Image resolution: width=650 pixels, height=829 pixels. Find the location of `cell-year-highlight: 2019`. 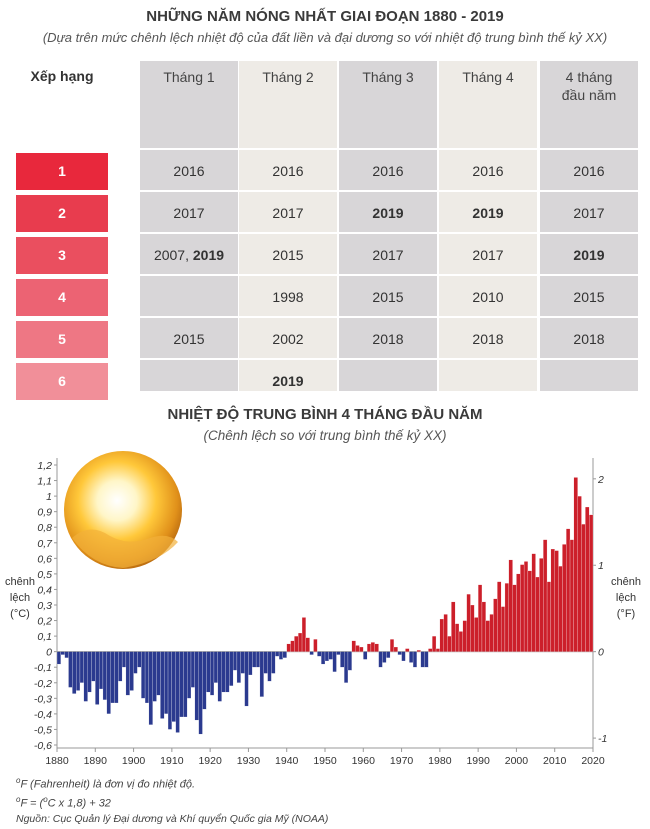

cell-year-highlight: 2019 is located at coordinates (488, 213).